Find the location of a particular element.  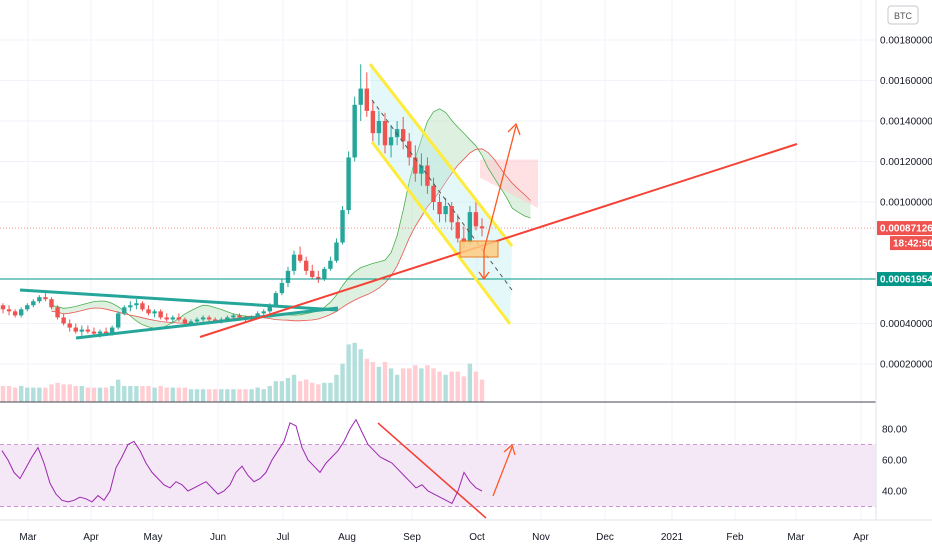

ichimoku-cloud-red is located at coordinates (509, 184).